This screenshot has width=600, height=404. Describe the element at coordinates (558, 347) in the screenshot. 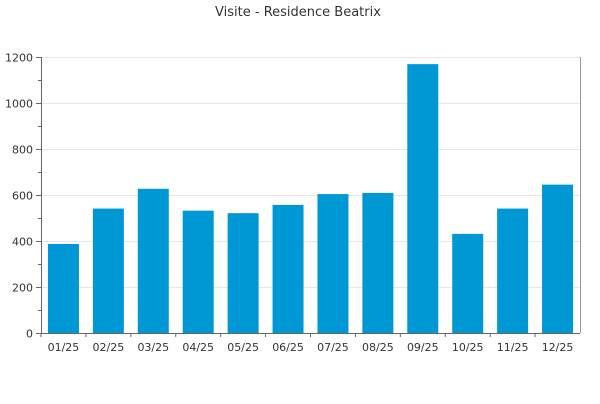

I see `x-tick-label: 12/25` at that location.